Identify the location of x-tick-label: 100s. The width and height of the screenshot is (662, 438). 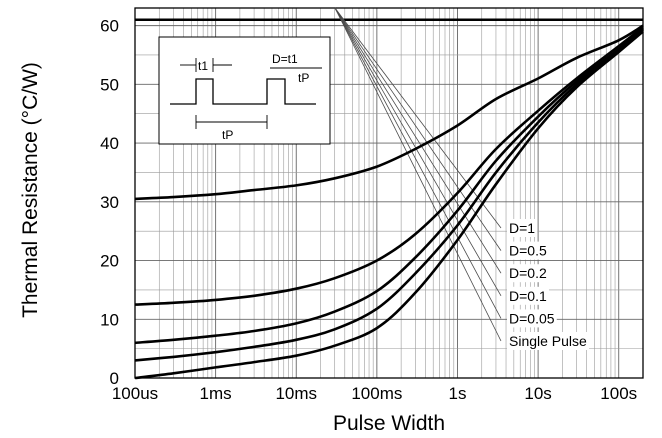
(618, 393).